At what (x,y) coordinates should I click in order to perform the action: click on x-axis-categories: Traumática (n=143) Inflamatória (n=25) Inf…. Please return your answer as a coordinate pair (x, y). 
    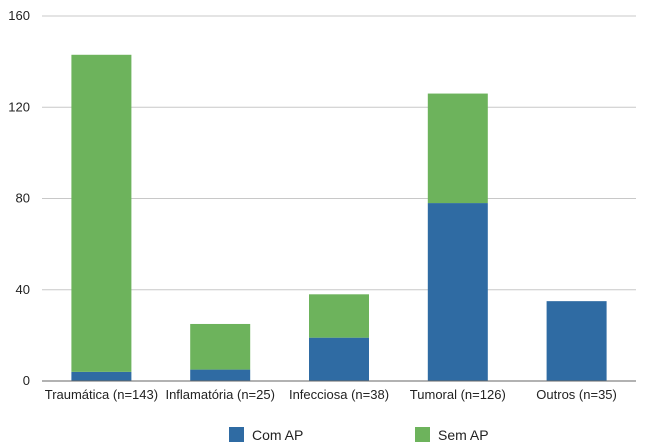
    Looking at the image, I should click on (331, 394).